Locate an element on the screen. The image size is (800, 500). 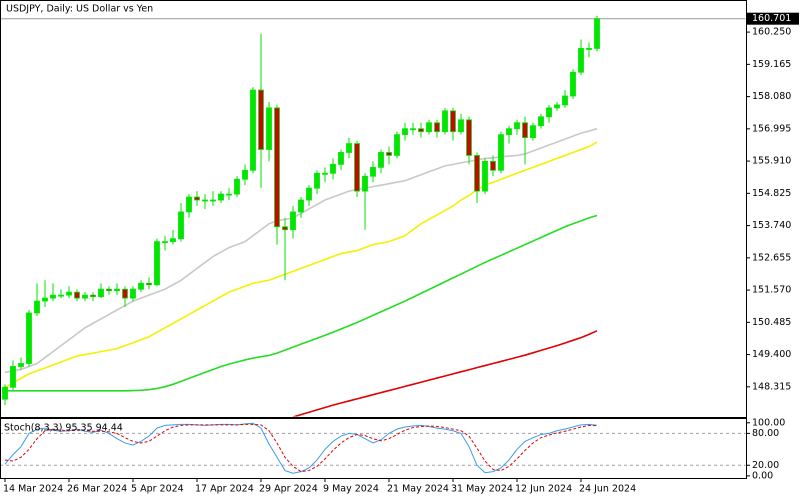
y-tick-label: 152.655 is located at coordinates (771, 257).